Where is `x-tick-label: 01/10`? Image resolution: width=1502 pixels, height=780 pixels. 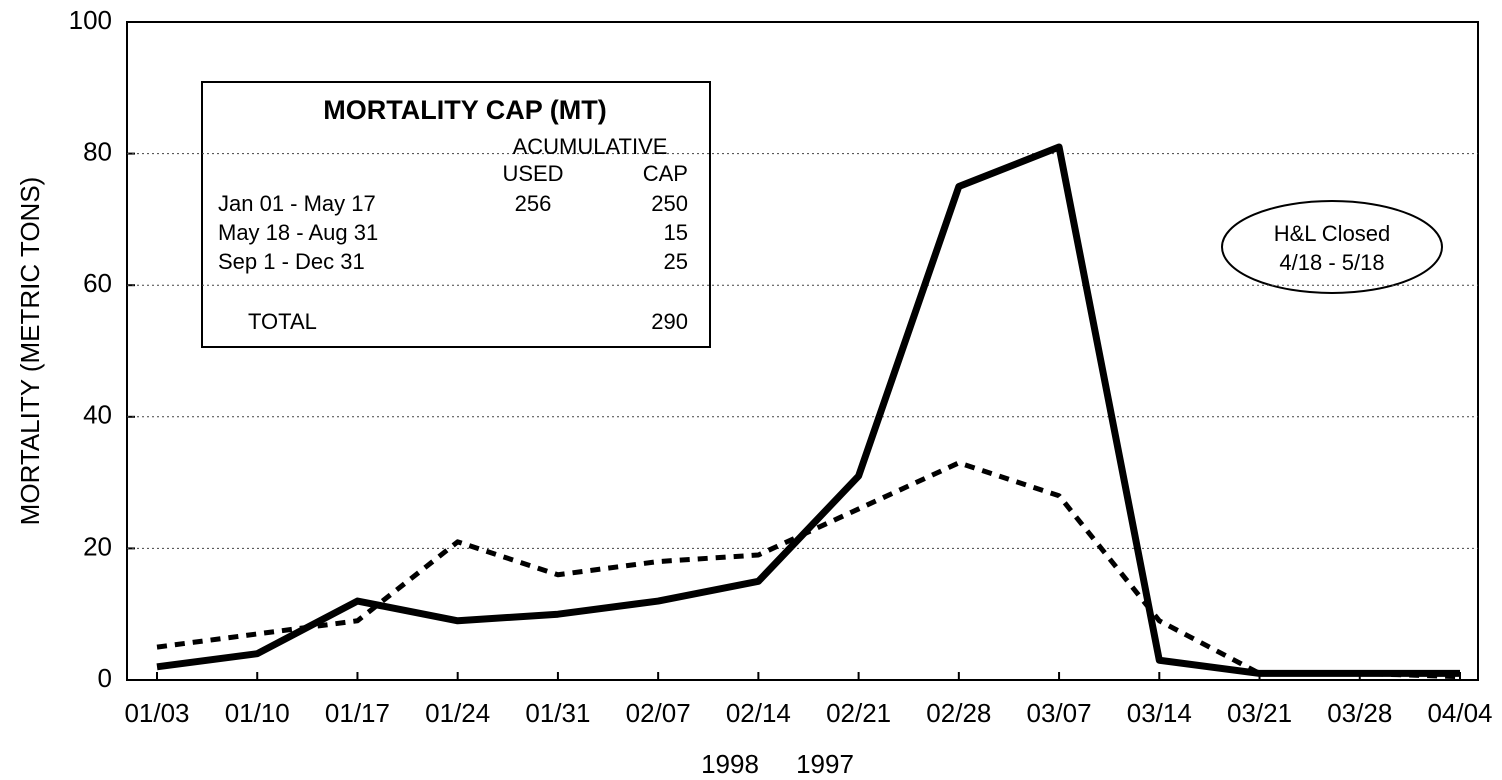
x-tick-label: 01/10 is located at coordinates (257, 713).